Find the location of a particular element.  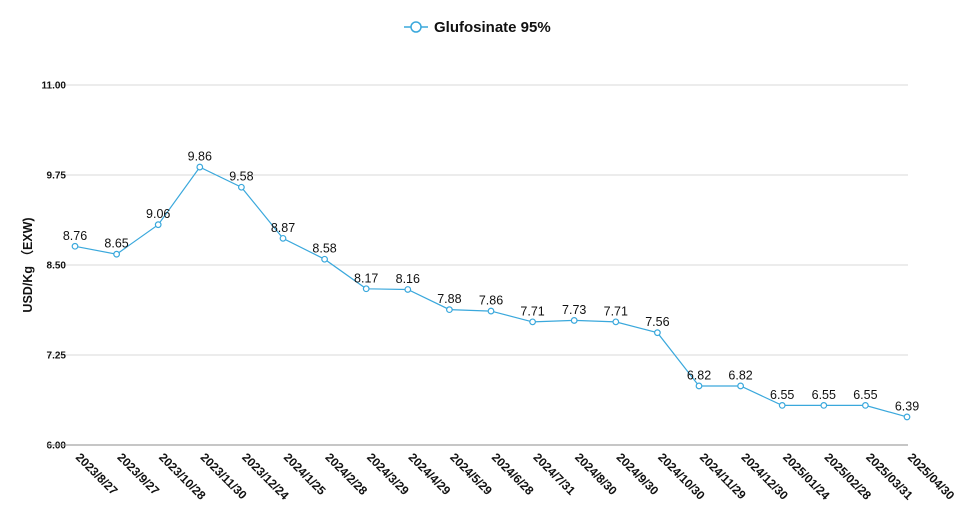

data-label: 8.58 is located at coordinates (324, 249).